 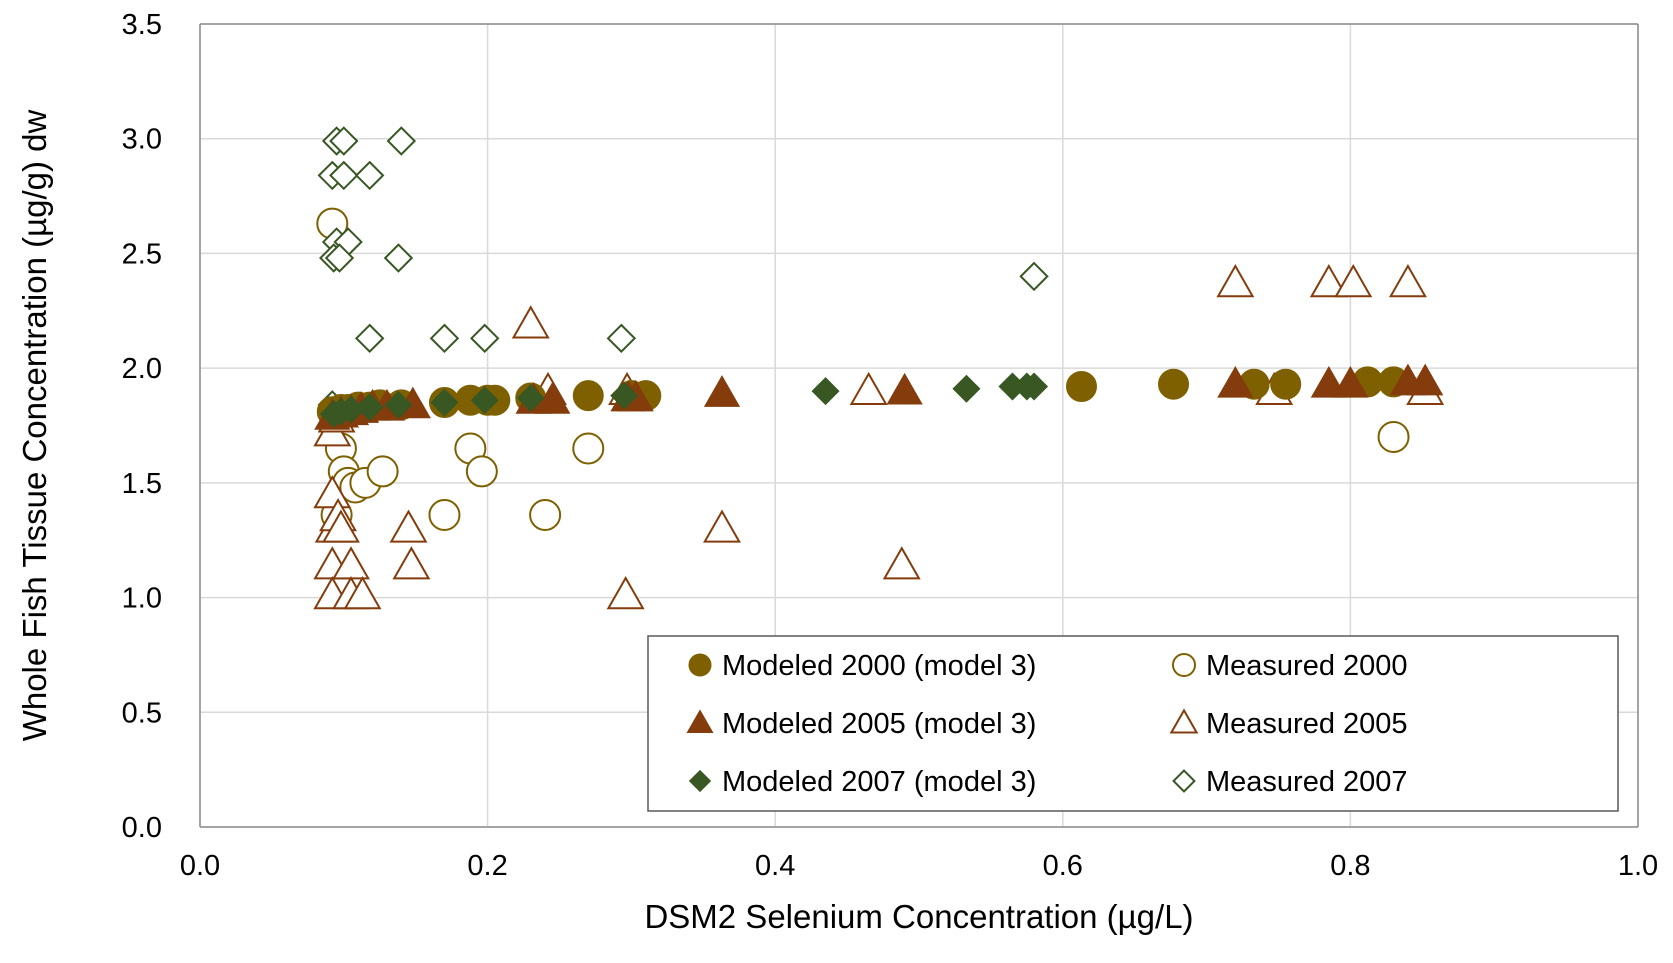 What do you see at coordinates (142, 599) in the screenshot?
I see `y-tick-label: 1.0` at bounding box center [142, 599].